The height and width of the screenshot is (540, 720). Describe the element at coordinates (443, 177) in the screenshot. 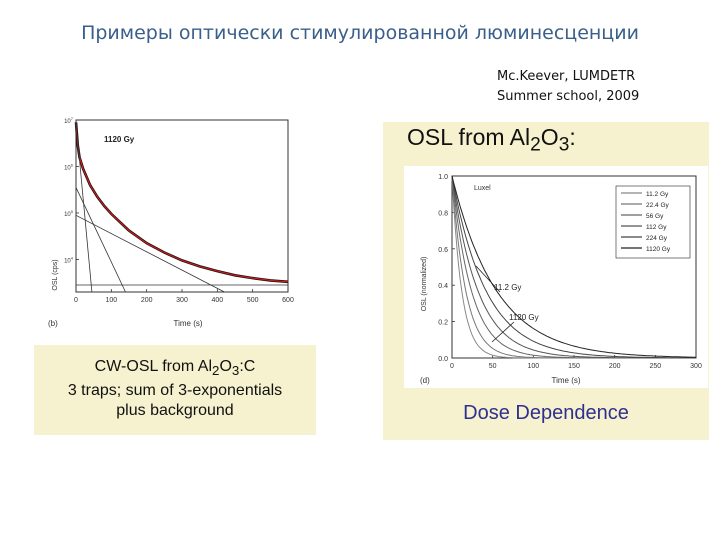

I see `right-y-tick-label: 1.0` at that location.